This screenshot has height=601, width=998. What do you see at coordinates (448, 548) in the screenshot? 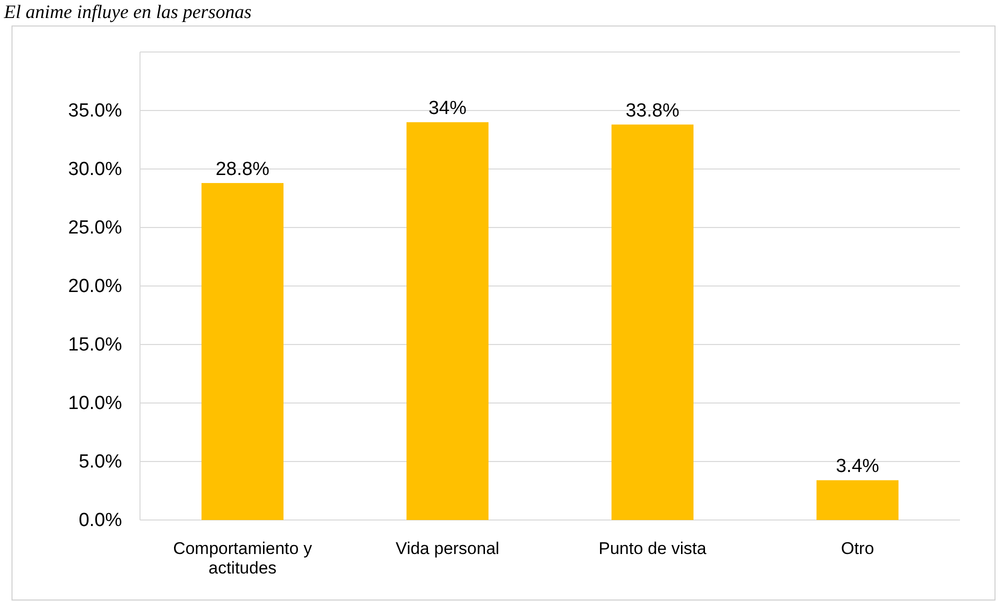
I see `x-tick-label: Vida personal` at bounding box center [448, 548].